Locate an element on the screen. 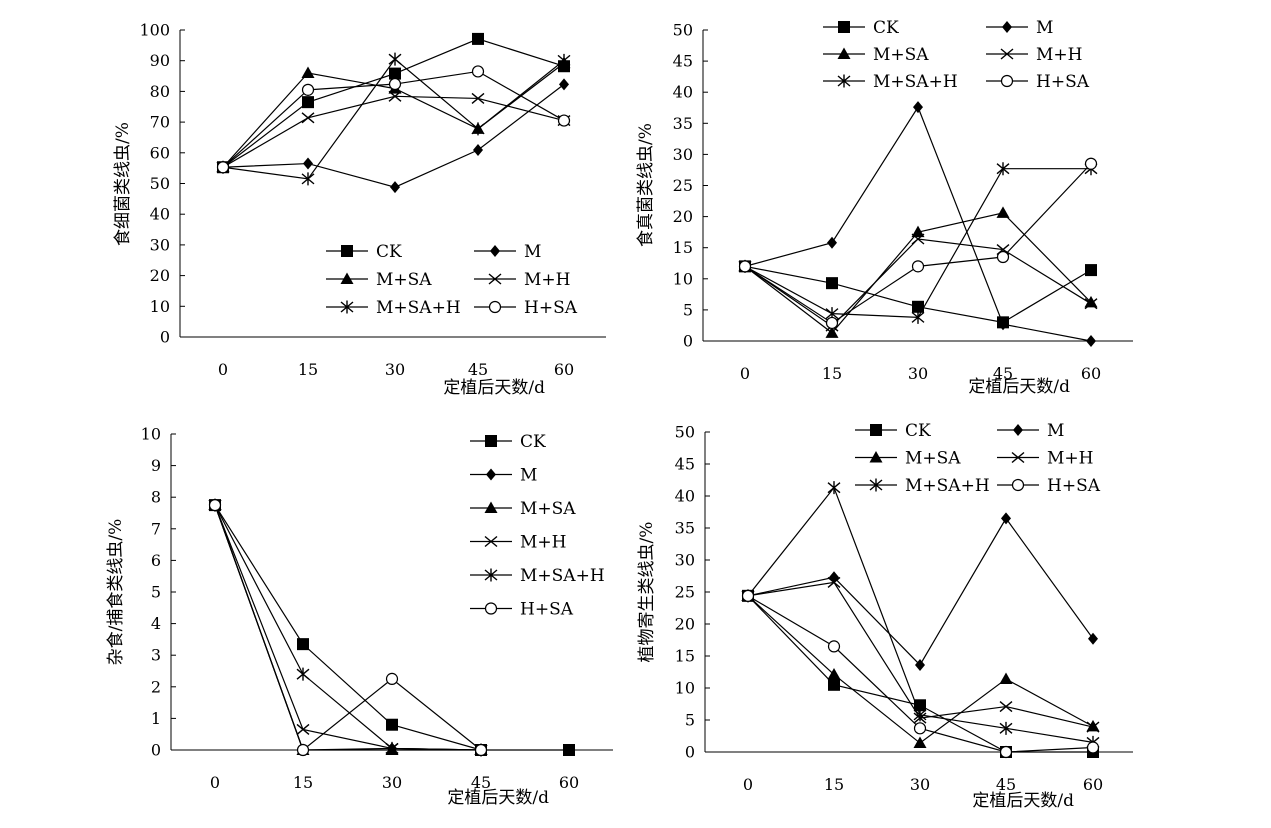 The width and height of the screenshot is (1271, 828). legend-label: M is located at coordinates (528, 476).